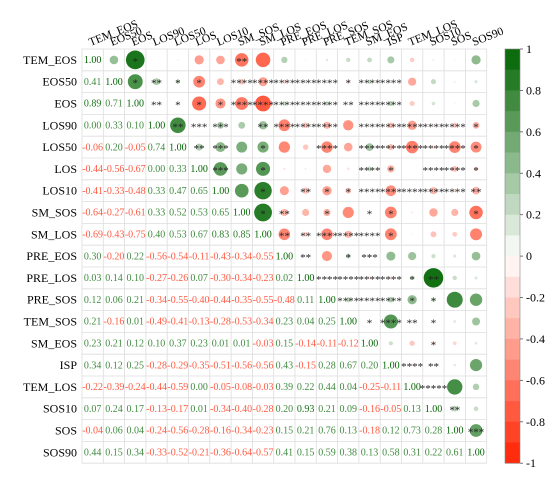 This screenshot has height=481, width=550. I want to click on cell-value: 0.85, so click(242, 235).